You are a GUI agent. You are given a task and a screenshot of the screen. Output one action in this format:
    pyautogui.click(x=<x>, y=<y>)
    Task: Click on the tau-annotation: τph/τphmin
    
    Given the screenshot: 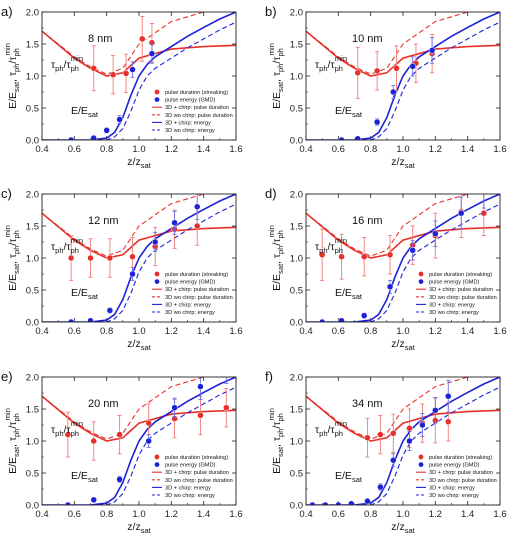 What is the action you would take?
    pyautogui.click(x=67, y=428)
    